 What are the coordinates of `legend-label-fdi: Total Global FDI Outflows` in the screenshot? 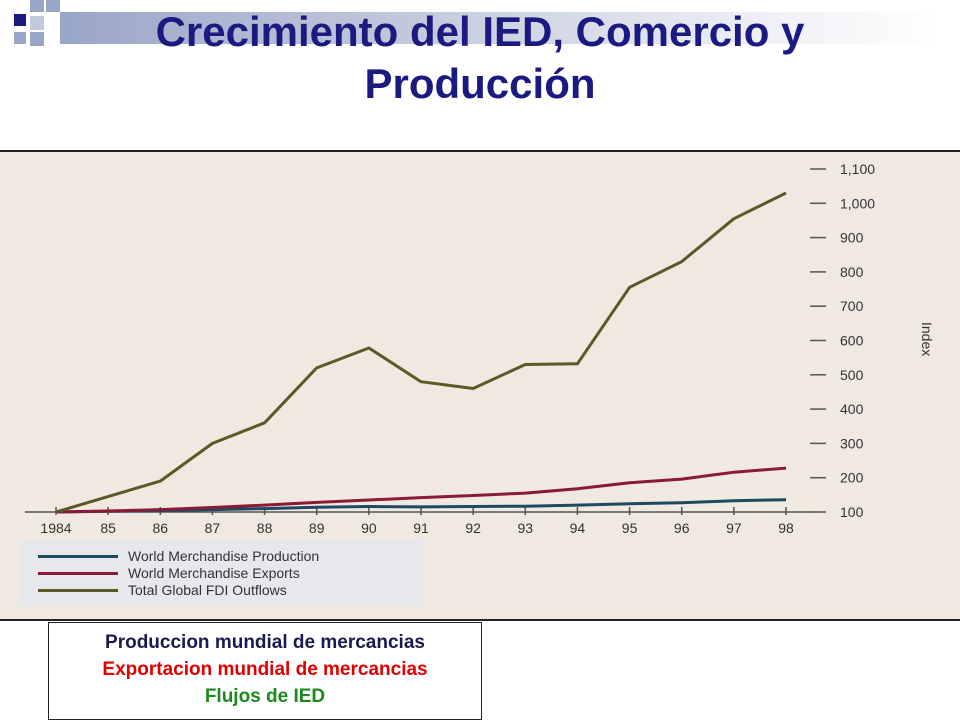 It's located at (207, 590).